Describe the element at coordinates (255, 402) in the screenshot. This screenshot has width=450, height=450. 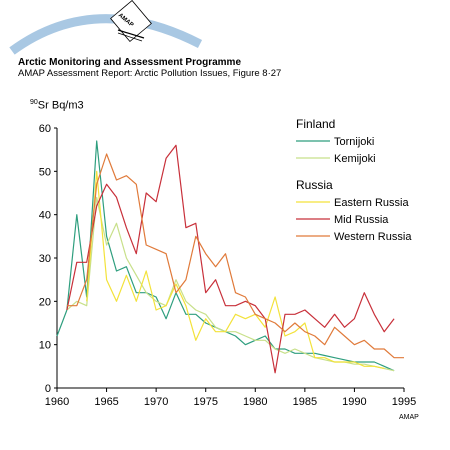
I see `x-tick-label: 1980` at that location.